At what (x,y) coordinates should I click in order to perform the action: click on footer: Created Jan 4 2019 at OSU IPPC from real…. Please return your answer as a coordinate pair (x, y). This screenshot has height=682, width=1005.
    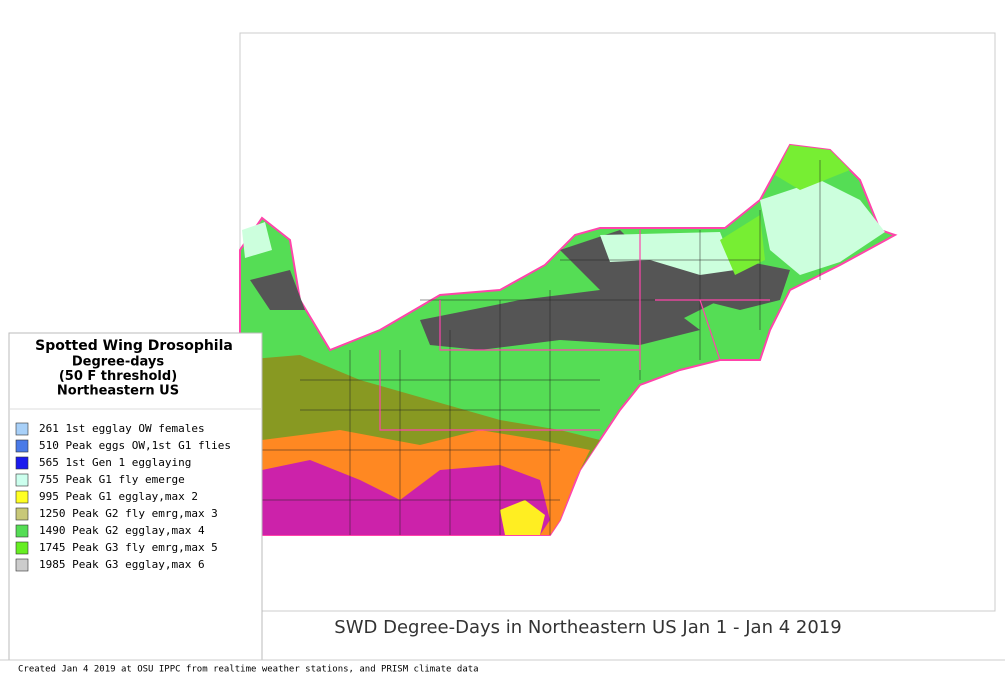
    Looking at the image, I should click on (248, 670).